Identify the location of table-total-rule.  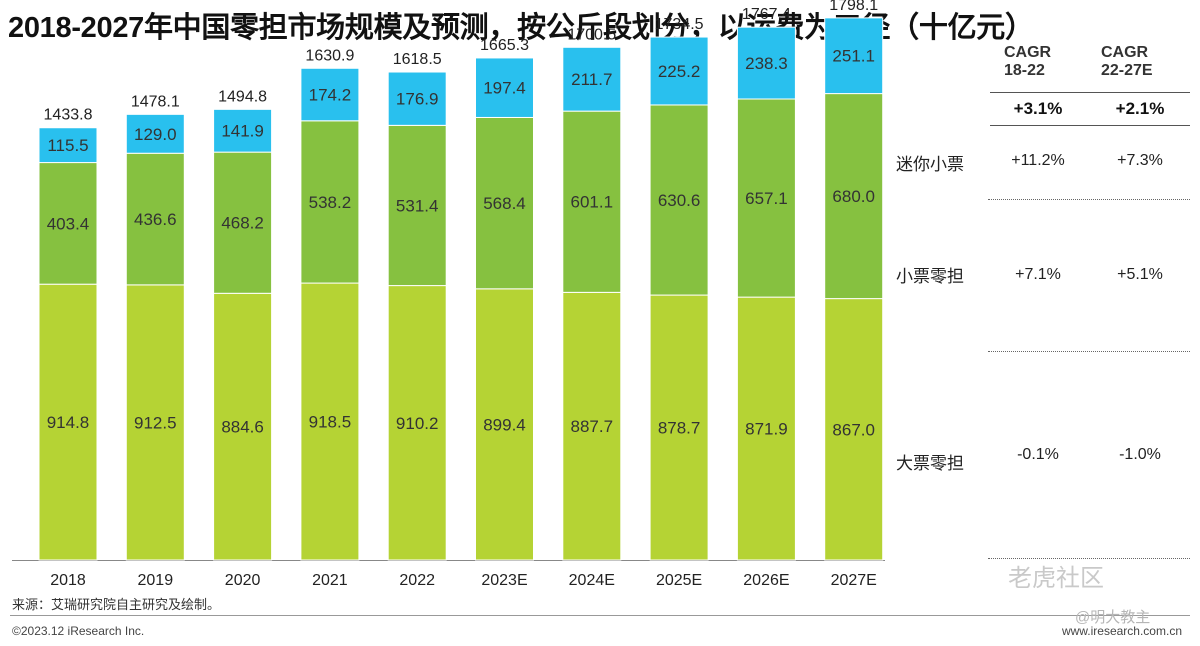
(1090, 125).